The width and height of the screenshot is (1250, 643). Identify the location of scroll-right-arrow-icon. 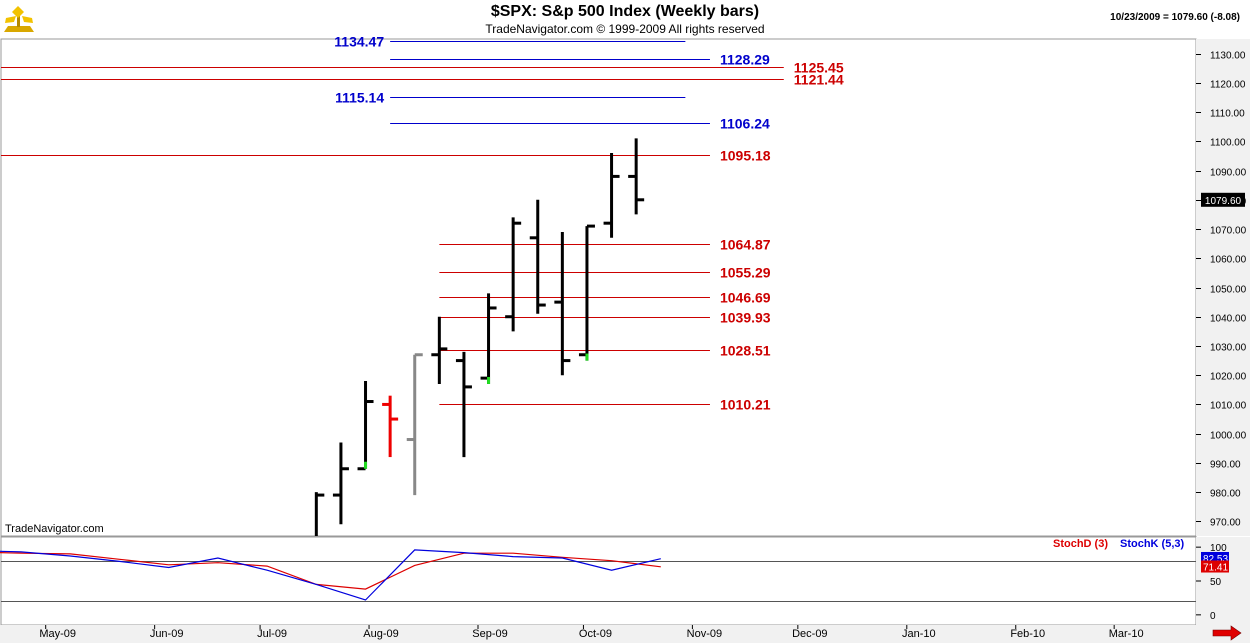
(1227, 633).